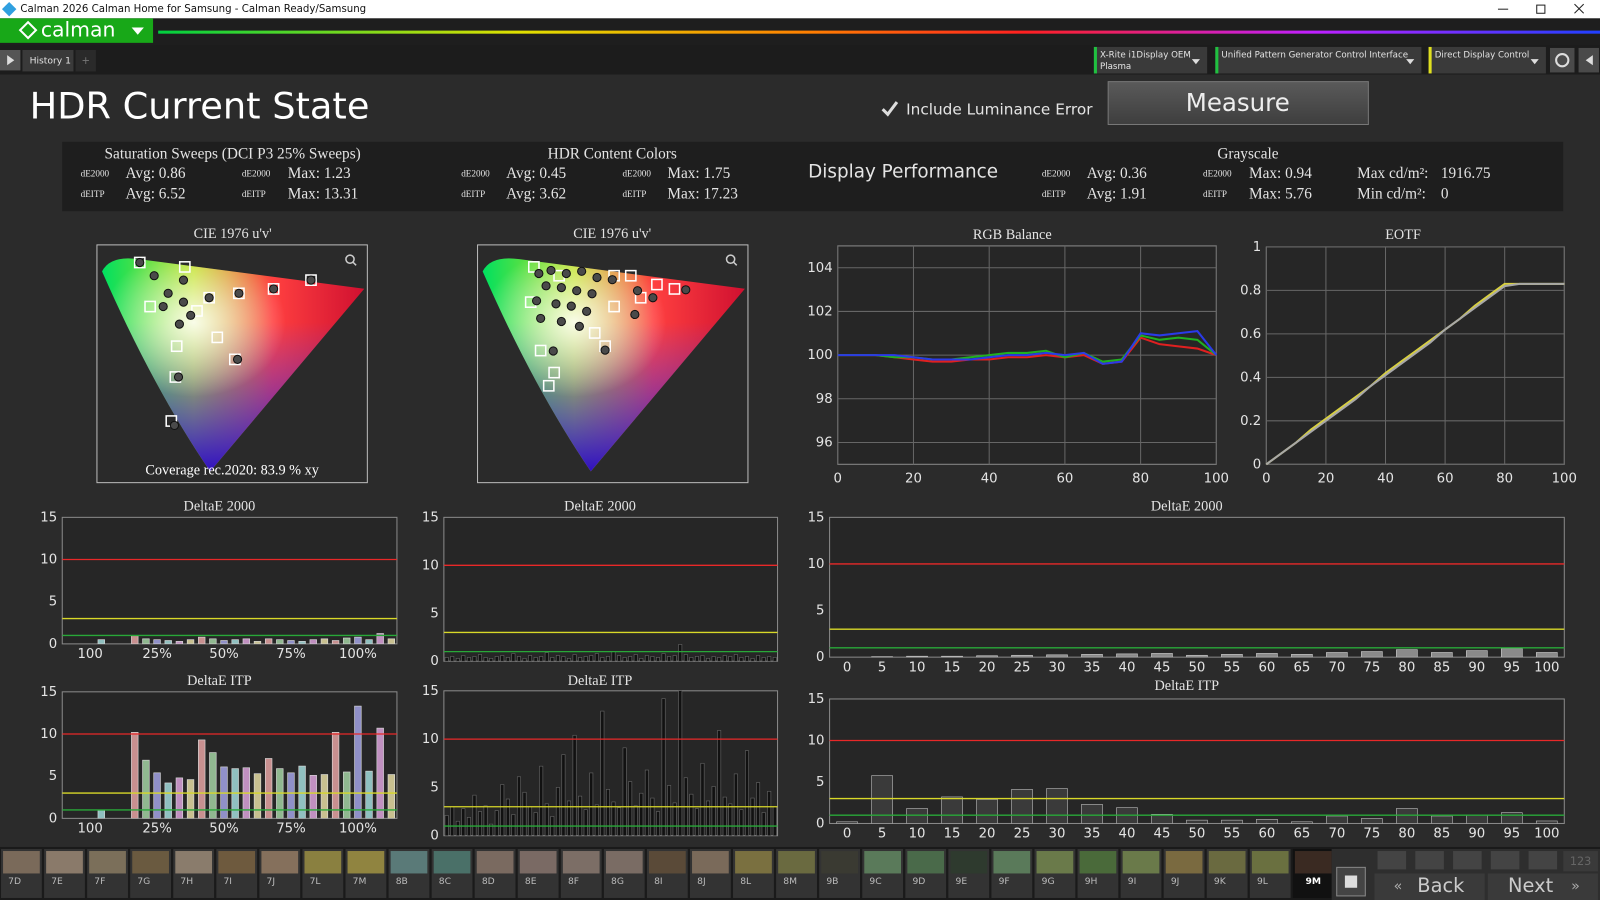 The width and height of the screenshot is (1600, 900). What do you see at coordinates (358, 654) in the screenshot?
I see `x-tick-label: 100%` at bounding box center [358, 654].